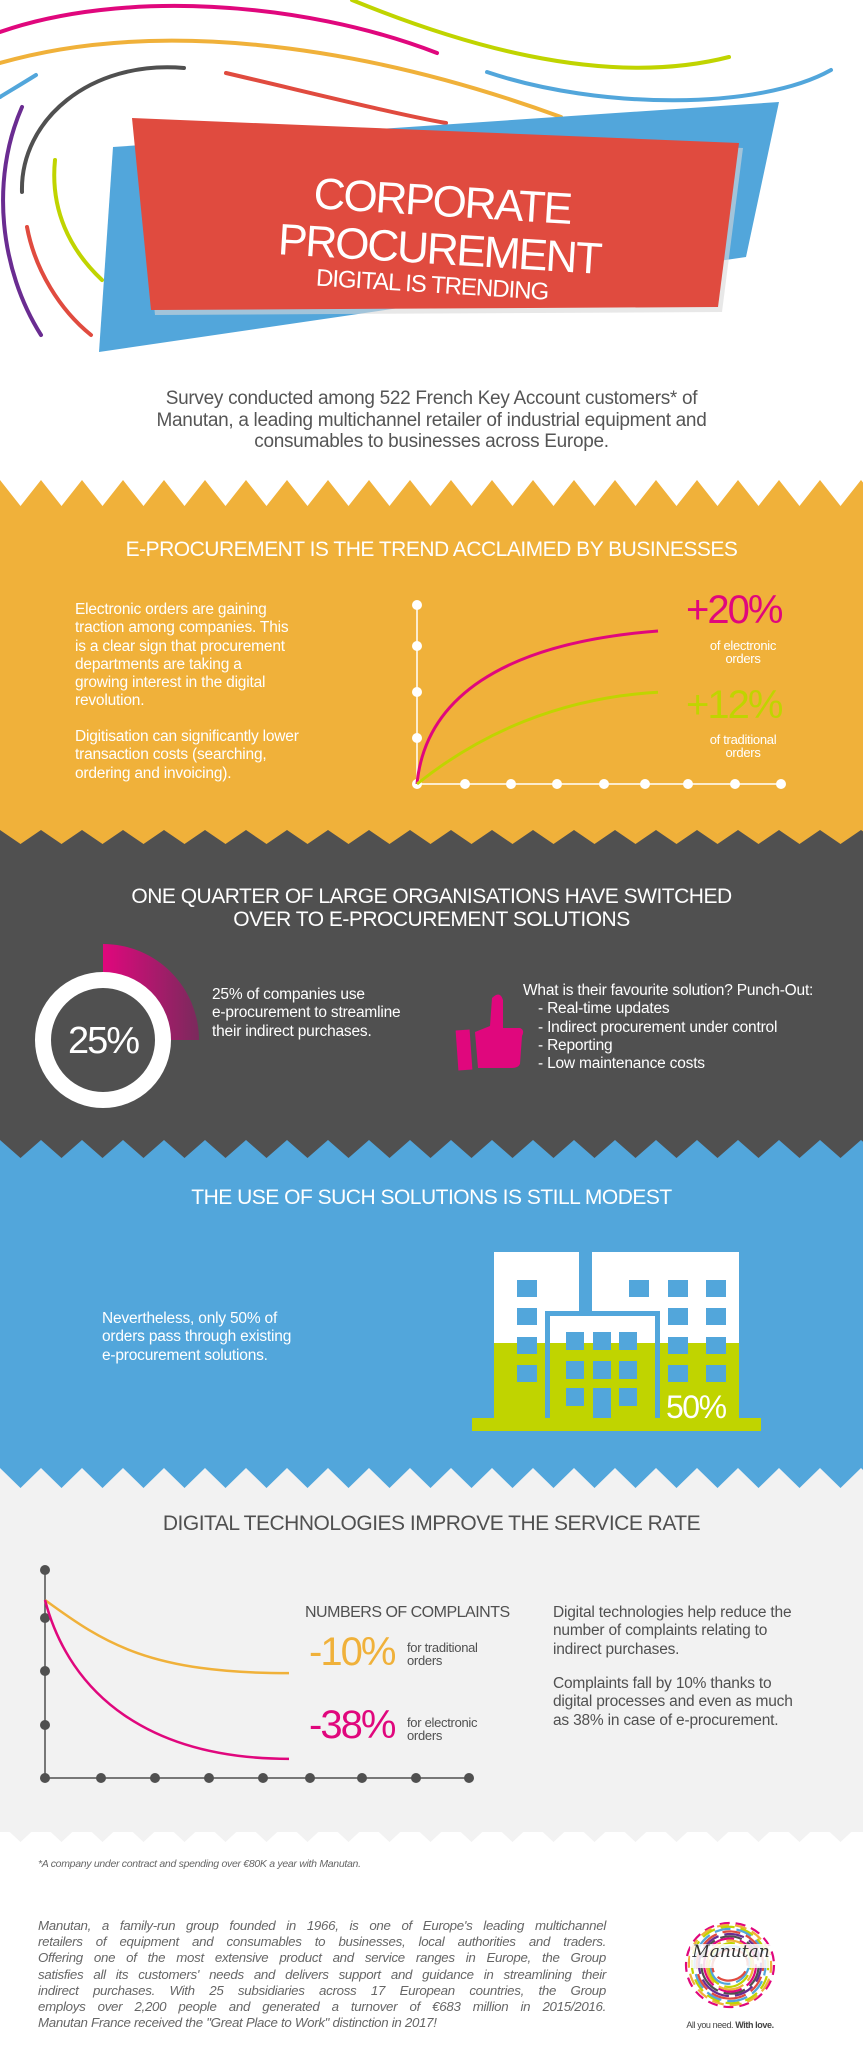  I want to click on electronic-complaints-value: -38%, so click(352, 1725).